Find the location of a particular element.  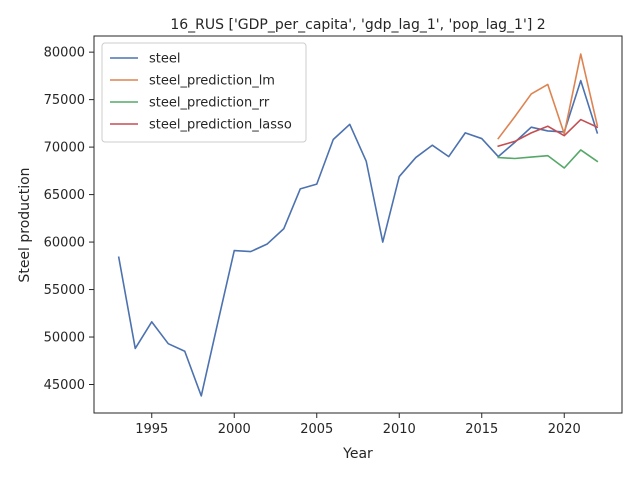

legend-label: steel_prediction_rr is located at coordinates (209, 103).